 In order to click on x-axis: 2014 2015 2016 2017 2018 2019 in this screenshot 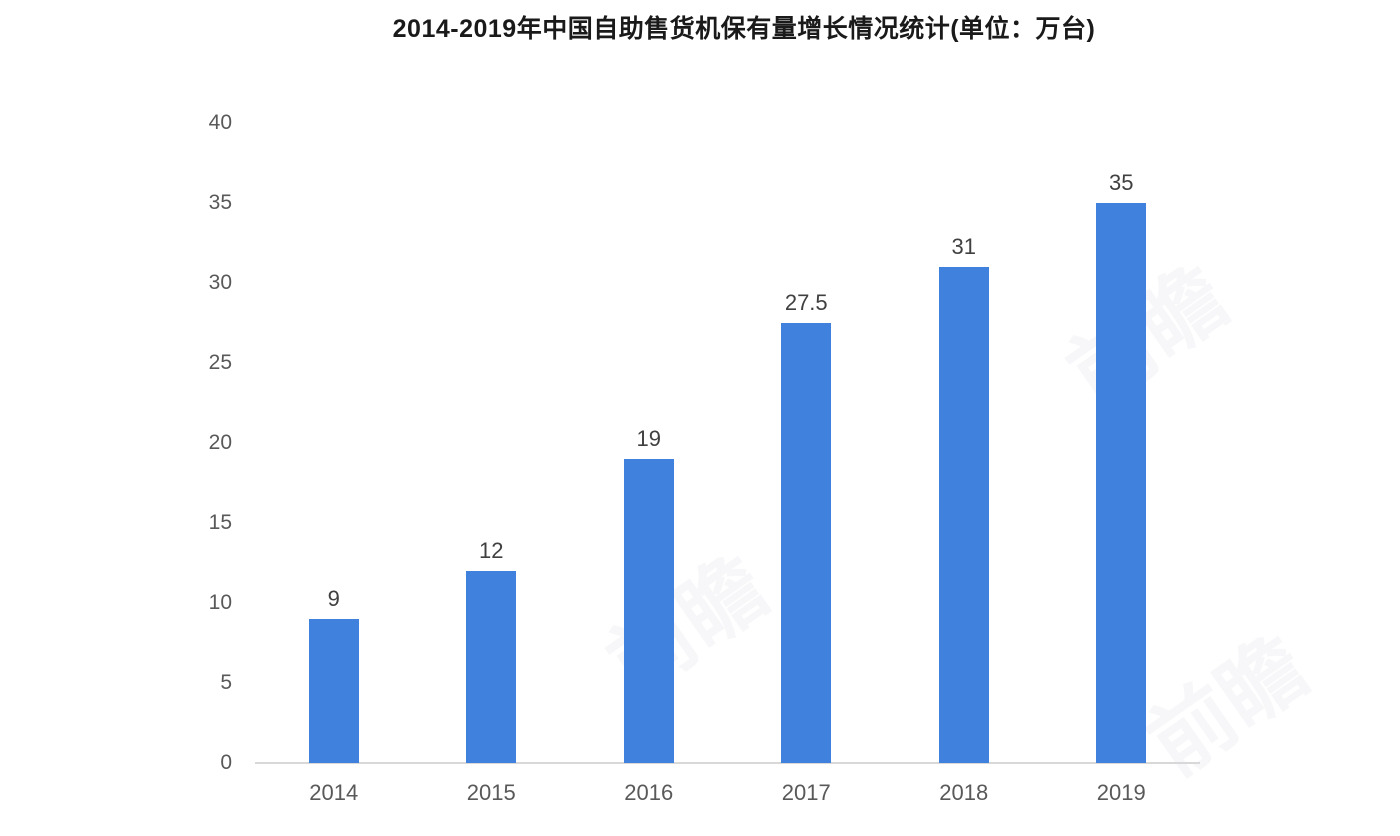, I will do `click(727, 793)`.